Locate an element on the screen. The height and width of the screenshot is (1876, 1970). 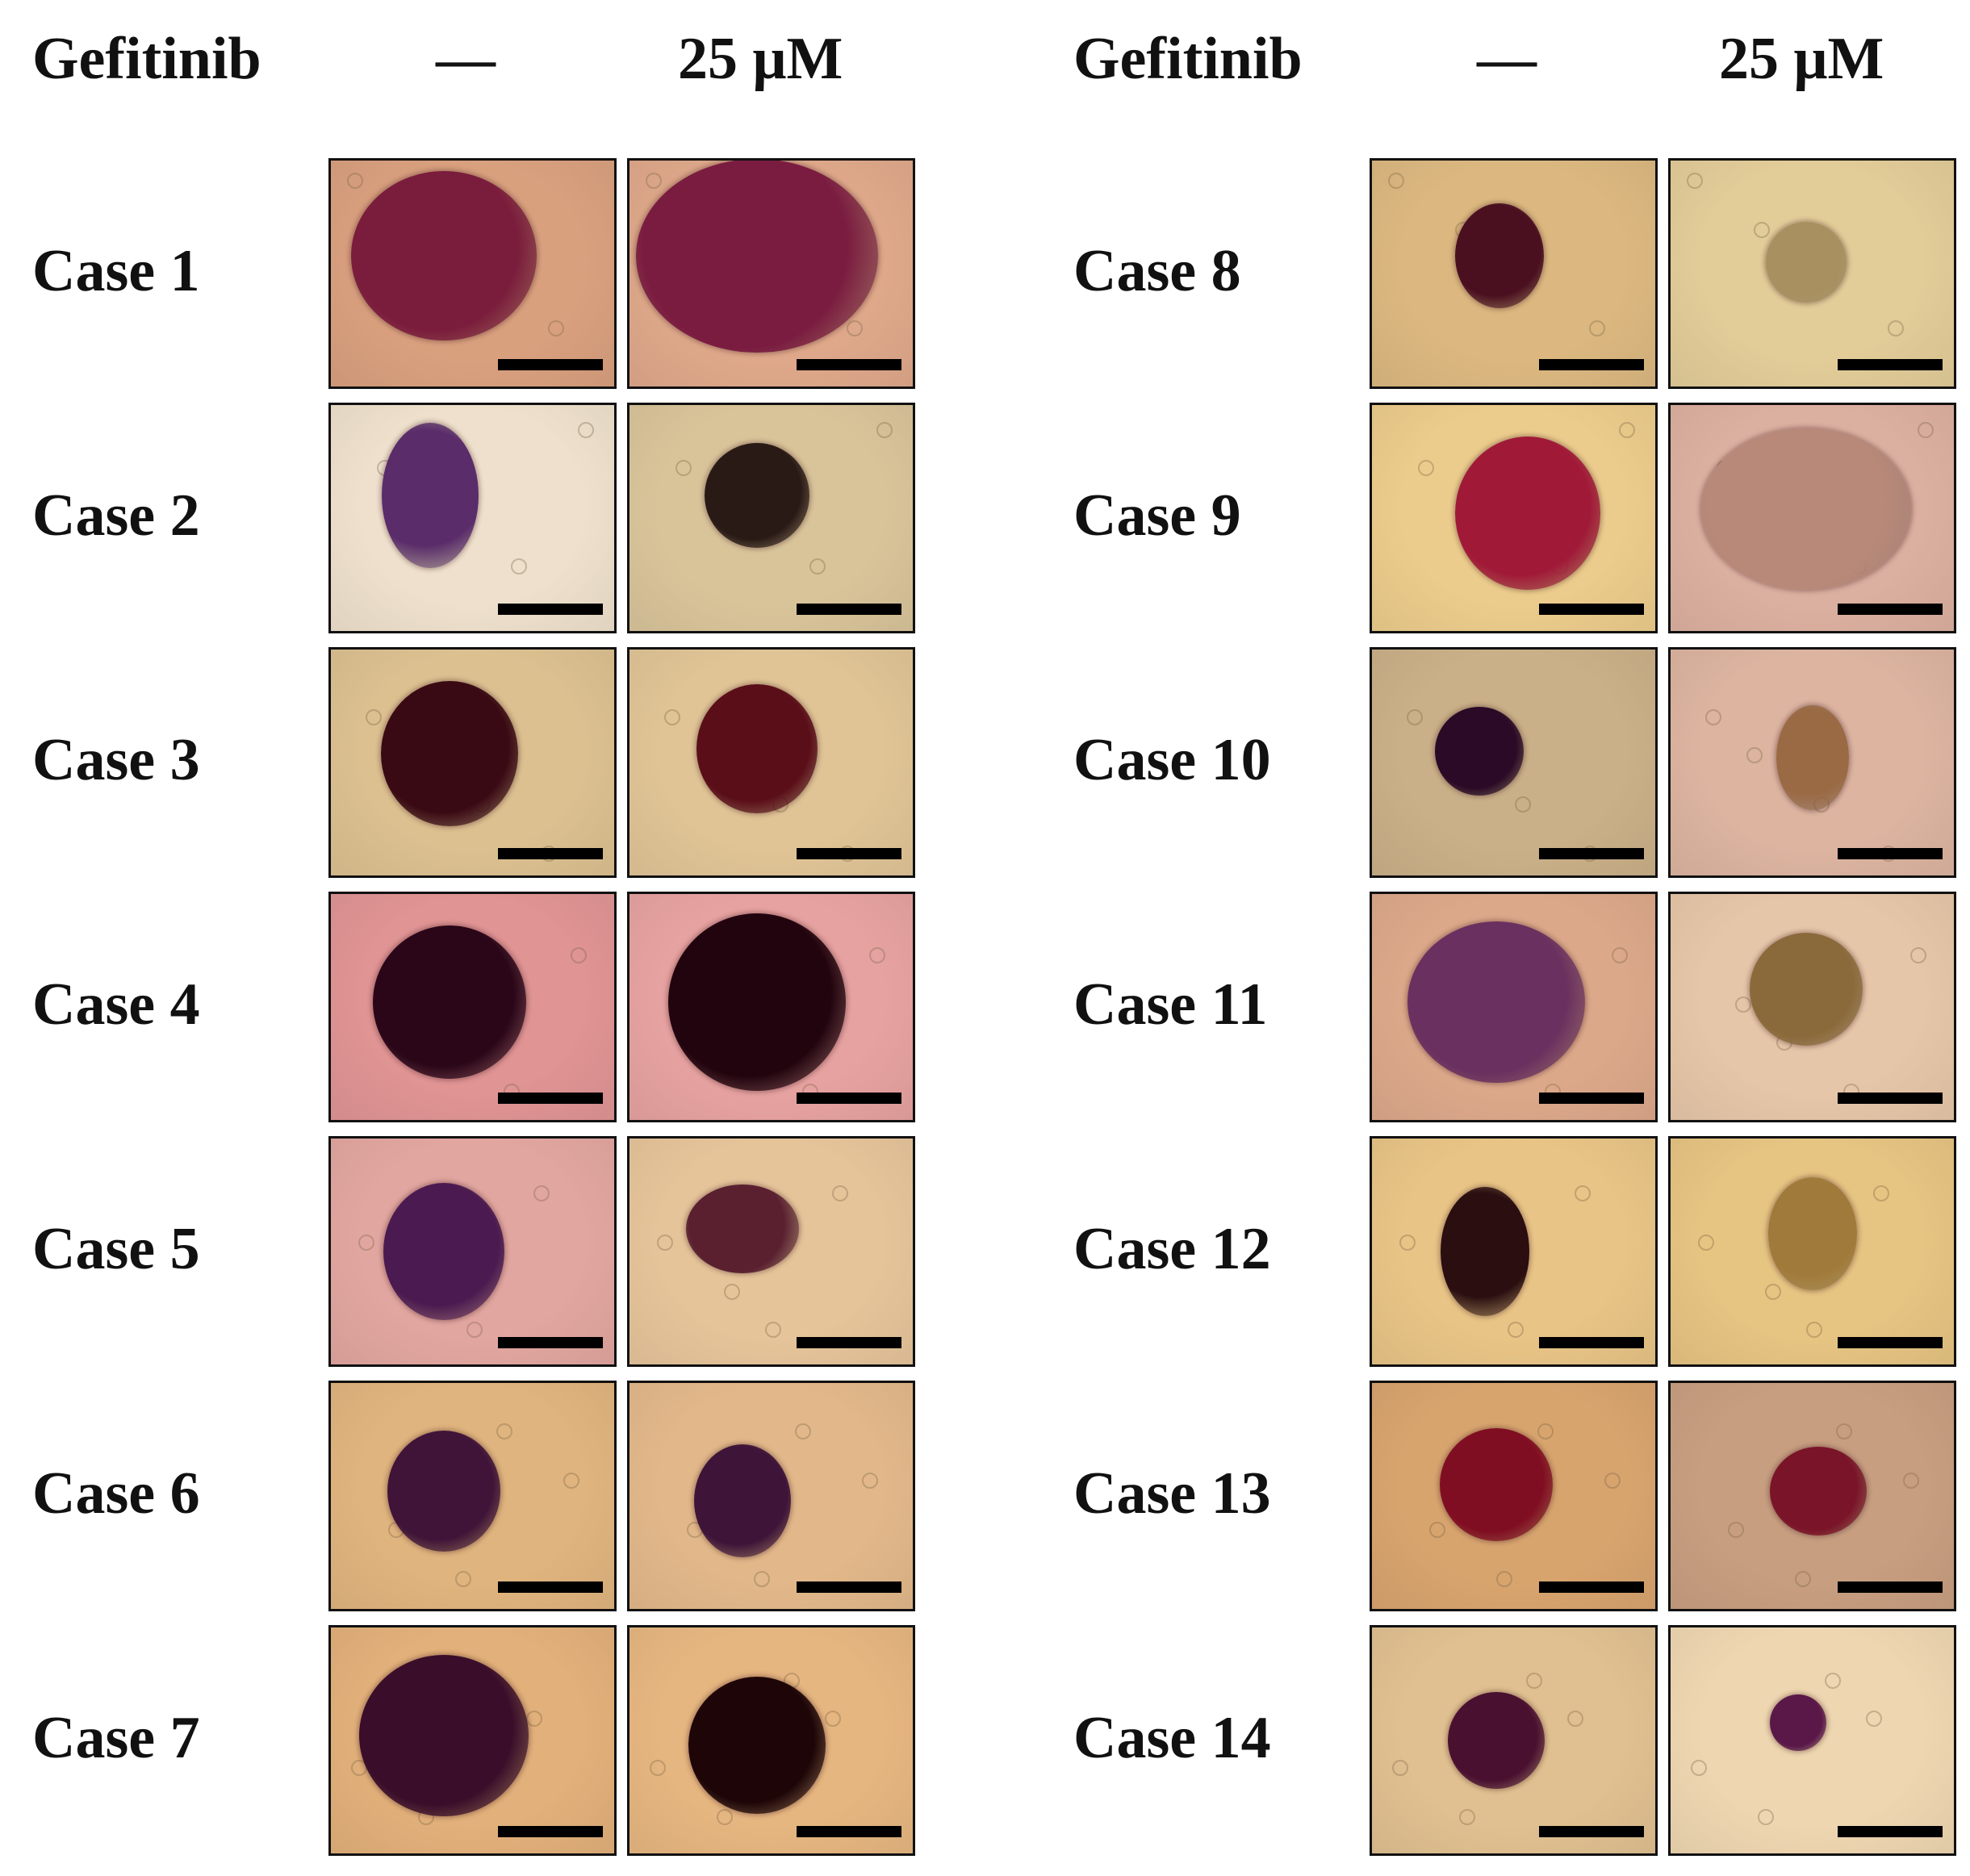
header-dose: 25 μM is located at coordinates (1802, 59).